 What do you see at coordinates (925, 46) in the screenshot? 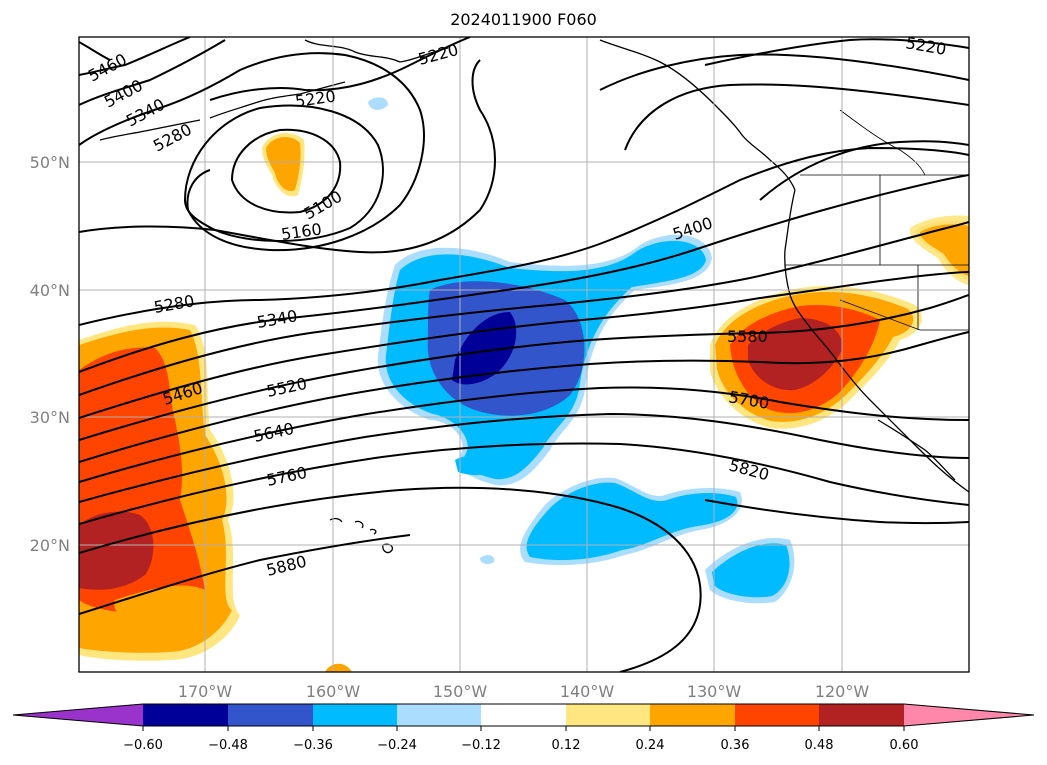
I see `contour-label-5220-c: 5220` at bounding box center [925, 46].